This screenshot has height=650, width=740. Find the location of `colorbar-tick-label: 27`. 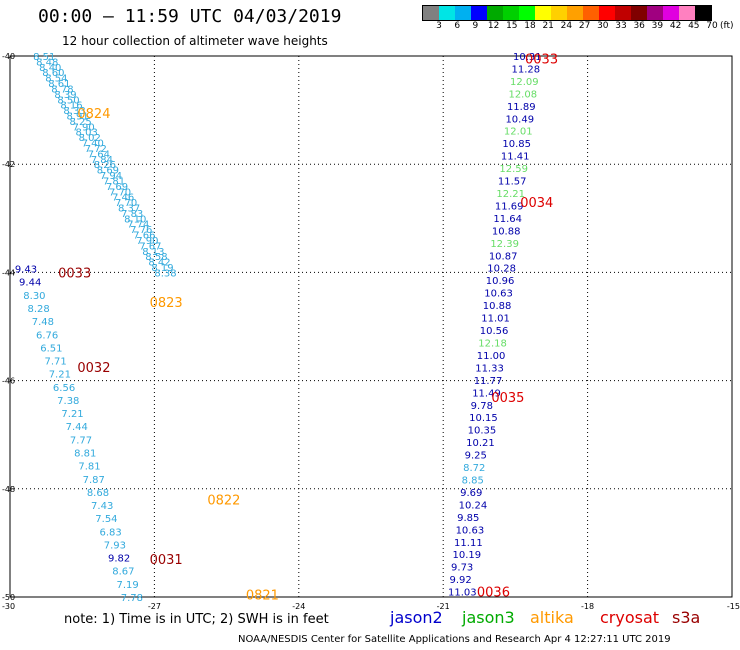

colorbar-tick-label: 27 is located at coordinates (584, 26).